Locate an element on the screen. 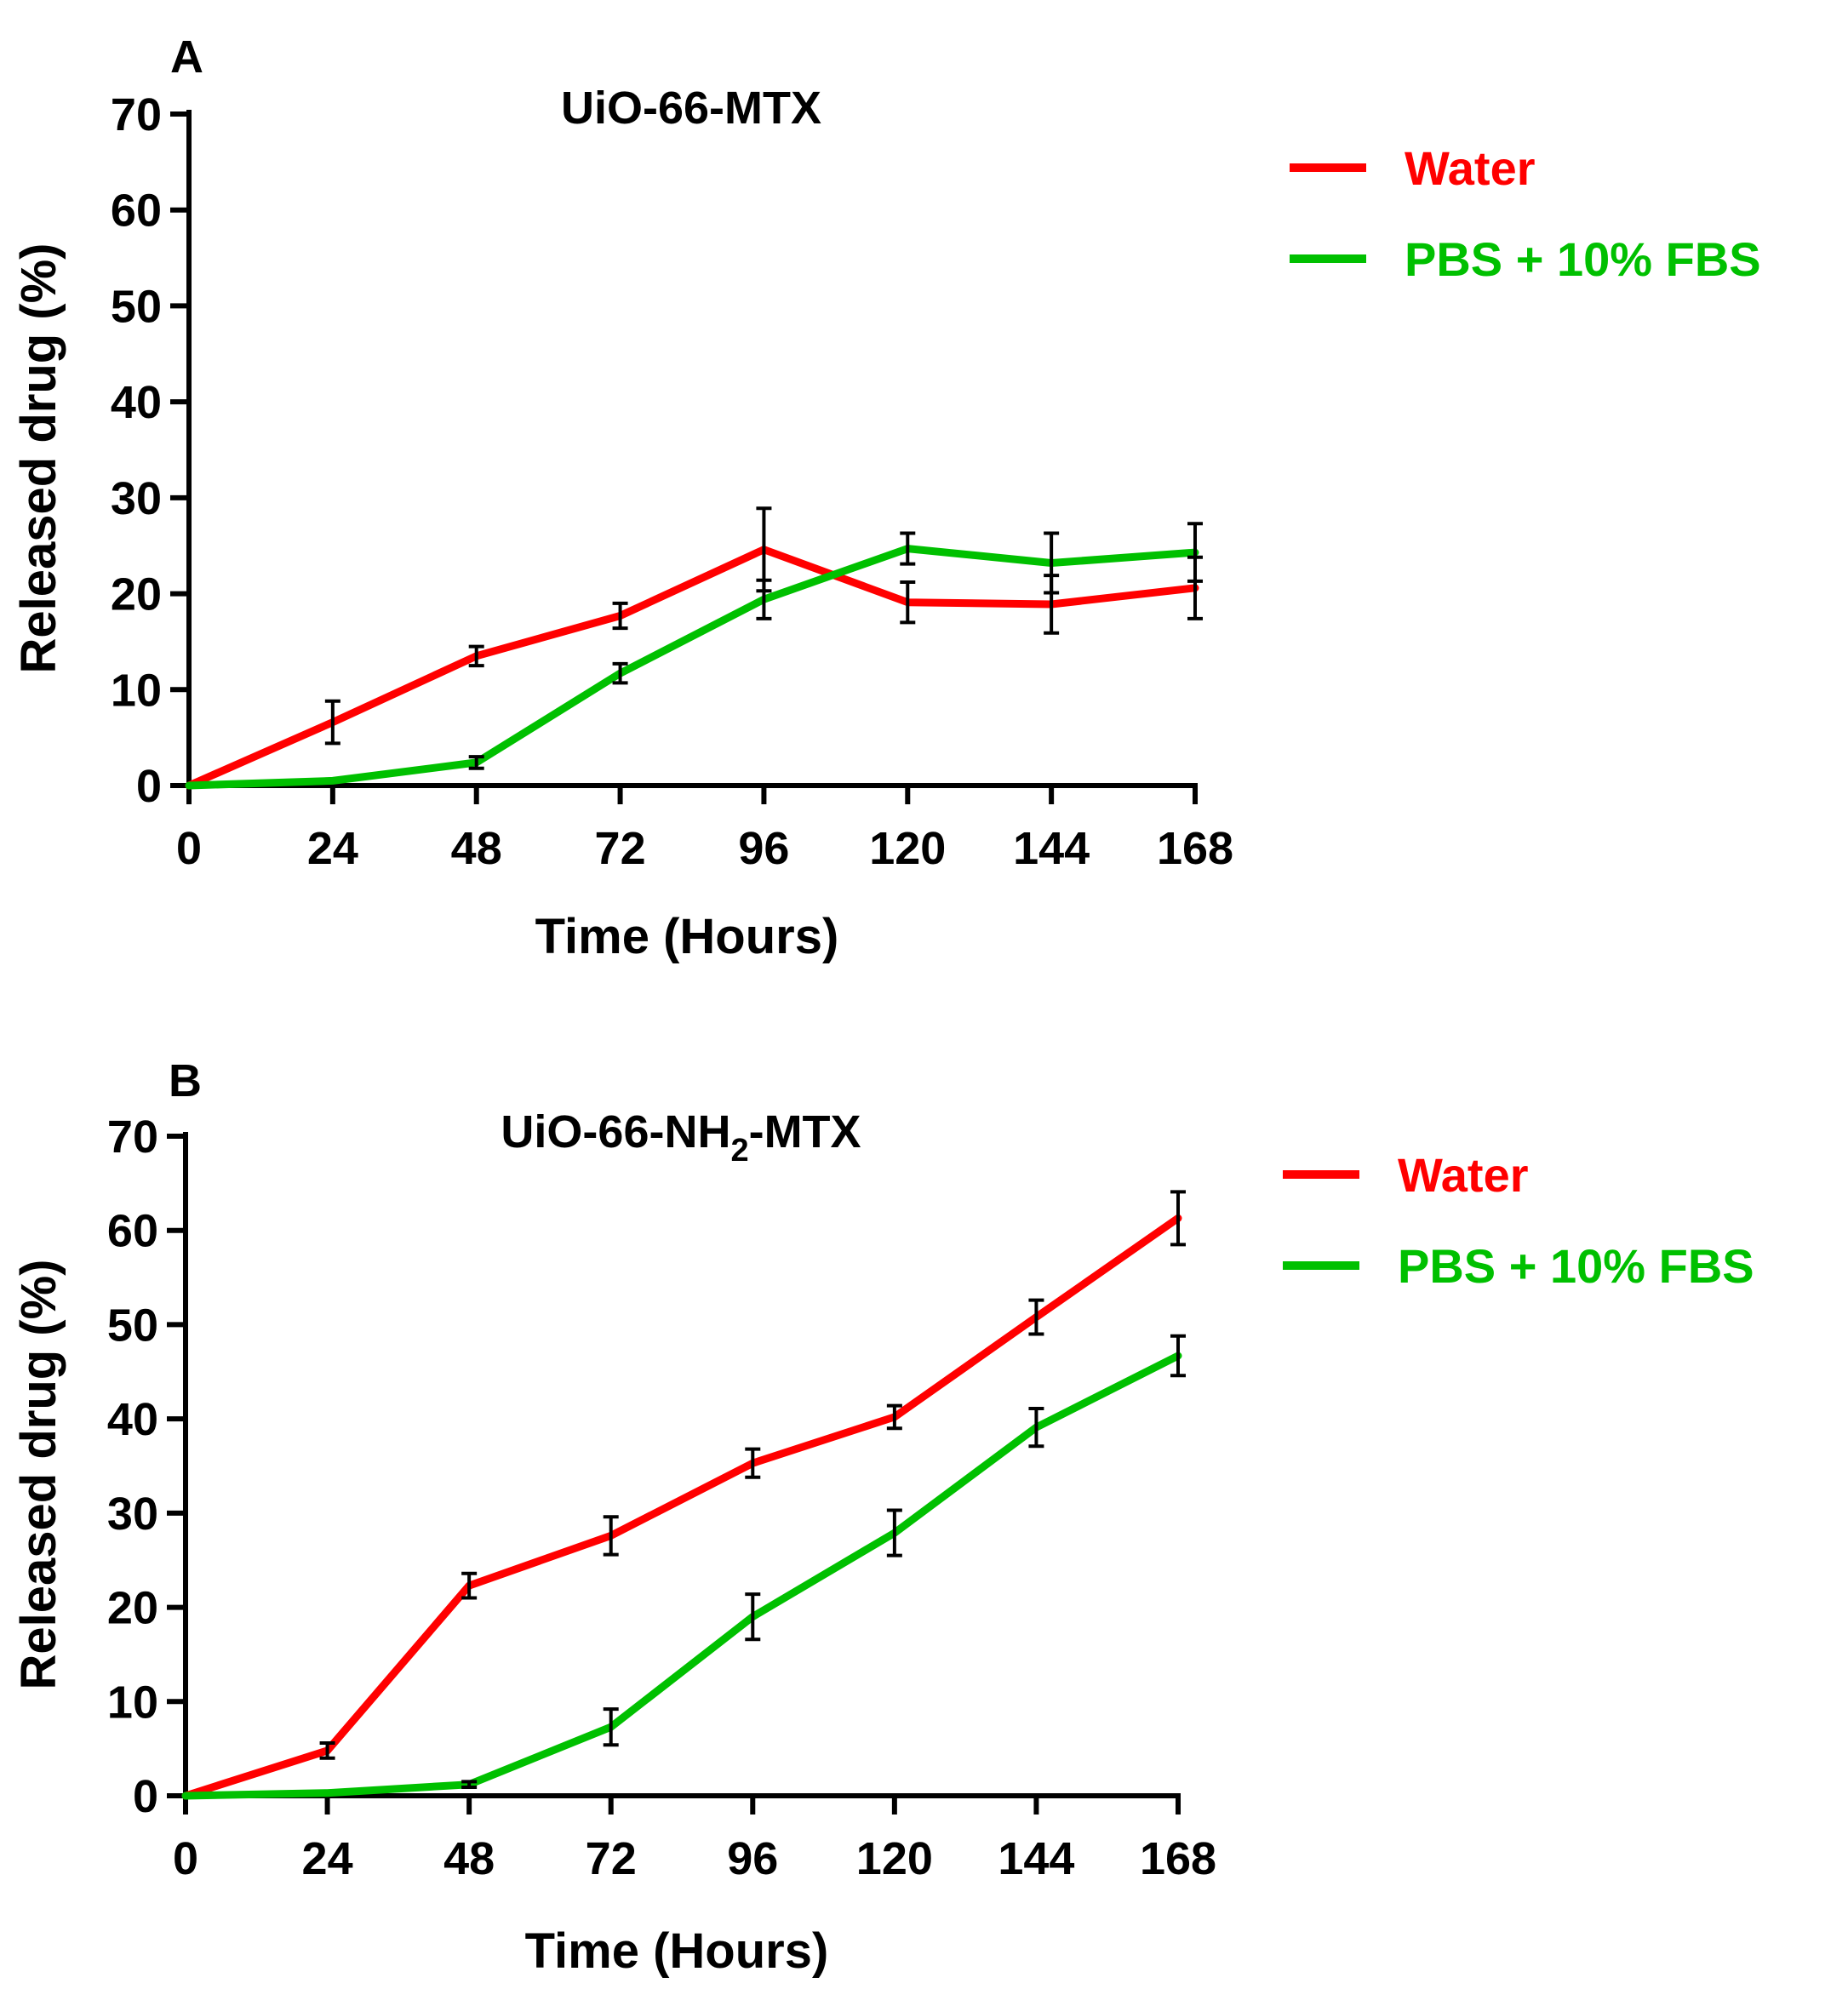 The width and height of the screenshot is (1848, 2006). chart-title-main: UiO-66-NH is located at coordinates (615, 1131).